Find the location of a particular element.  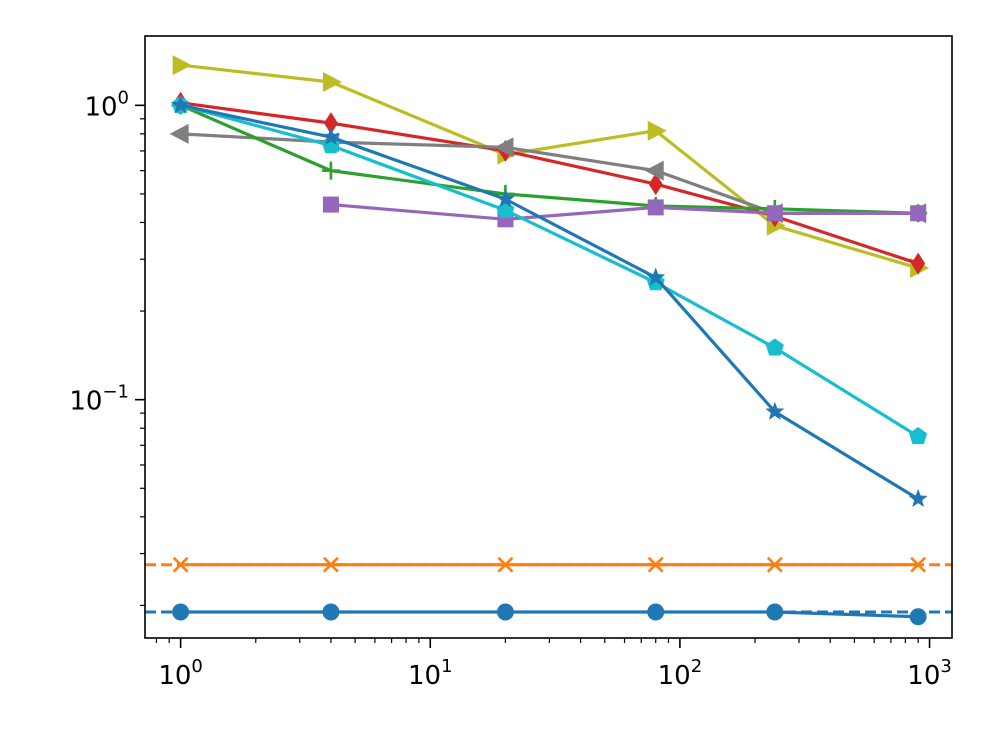

y-tick-label: 10⁰ is located at coordinates (106, 104).